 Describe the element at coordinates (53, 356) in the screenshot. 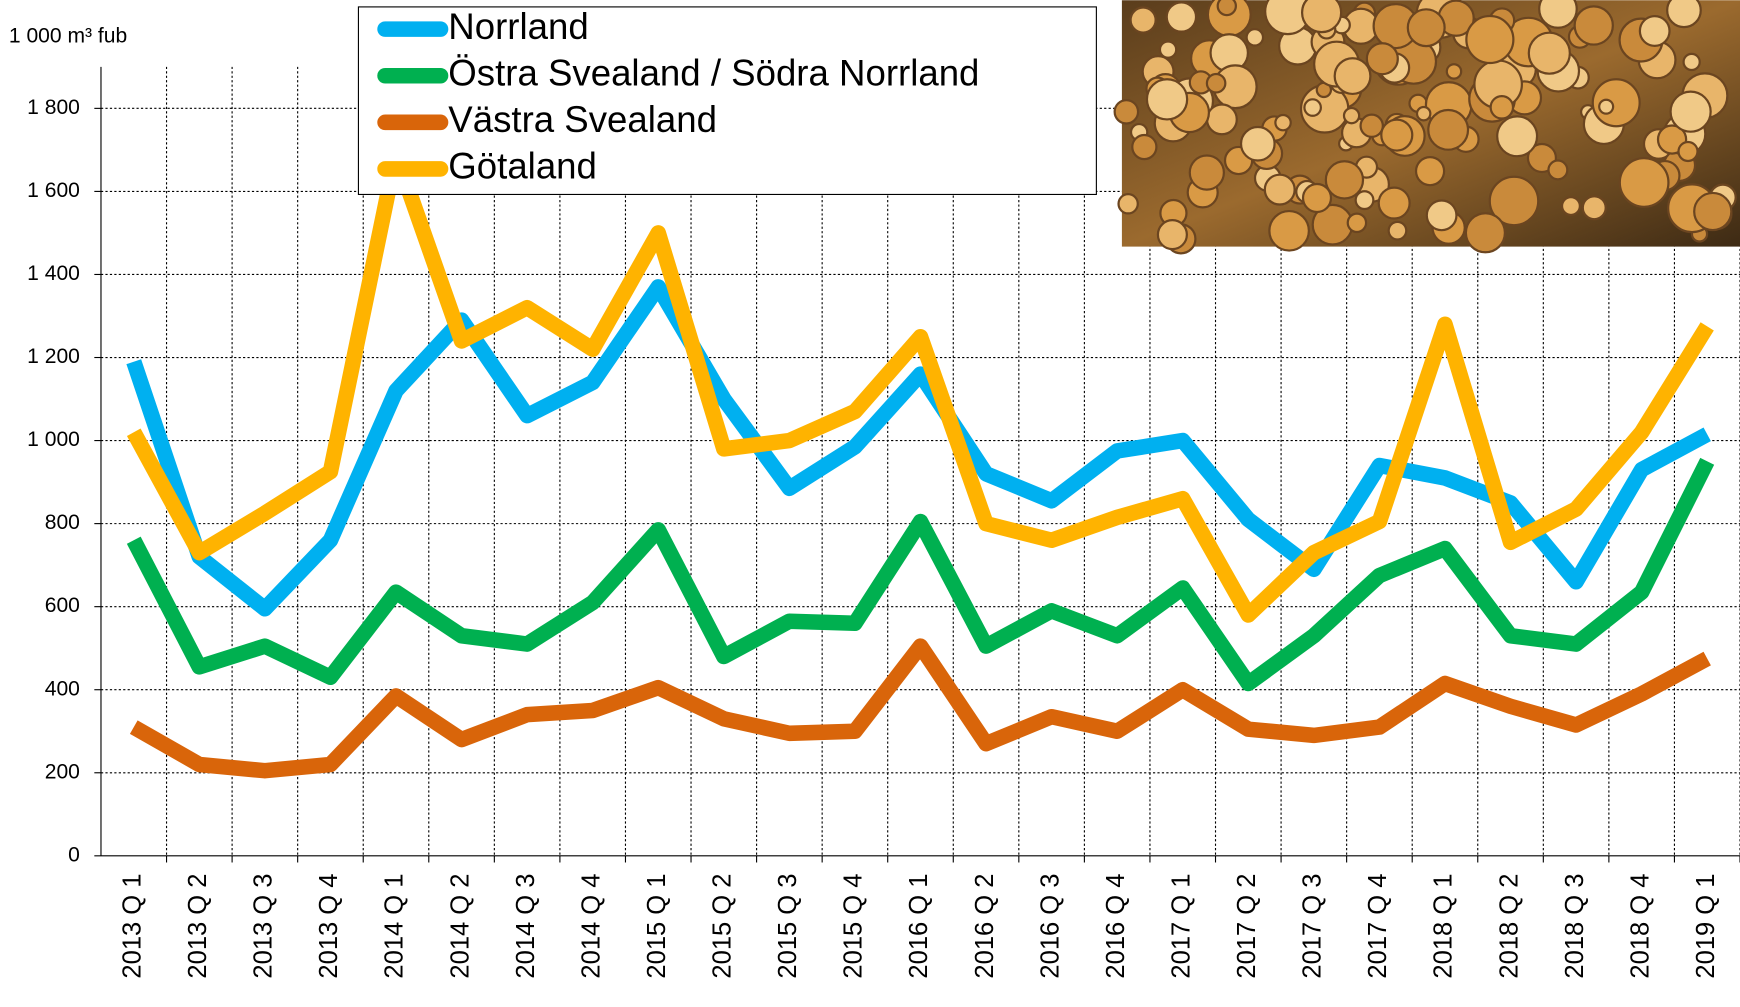

I see `y-tick-label: 1 200` at that location.